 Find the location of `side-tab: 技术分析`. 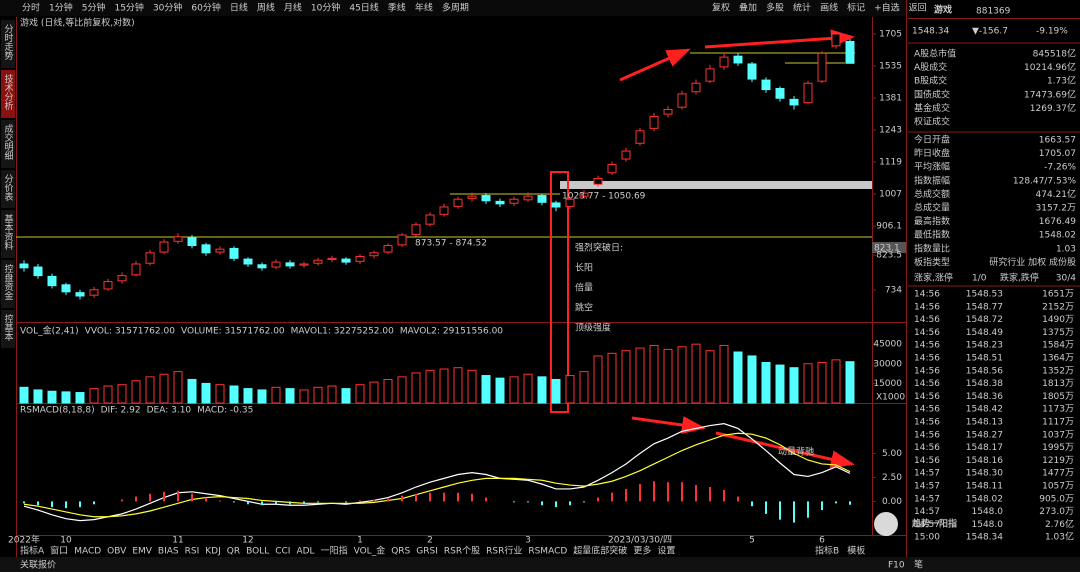

side-tab: 技术分析 is located at coordinates (8, 92).